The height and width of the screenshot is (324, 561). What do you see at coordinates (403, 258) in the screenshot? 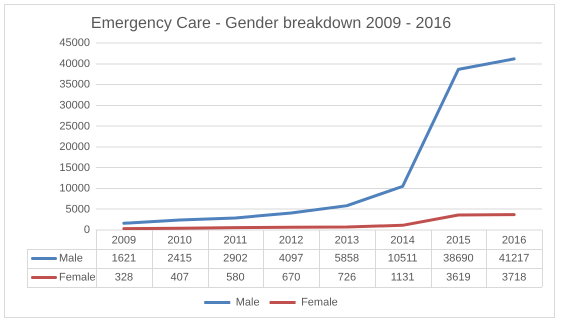
I see `data-label: 10511` at bounding box center [403, 258].